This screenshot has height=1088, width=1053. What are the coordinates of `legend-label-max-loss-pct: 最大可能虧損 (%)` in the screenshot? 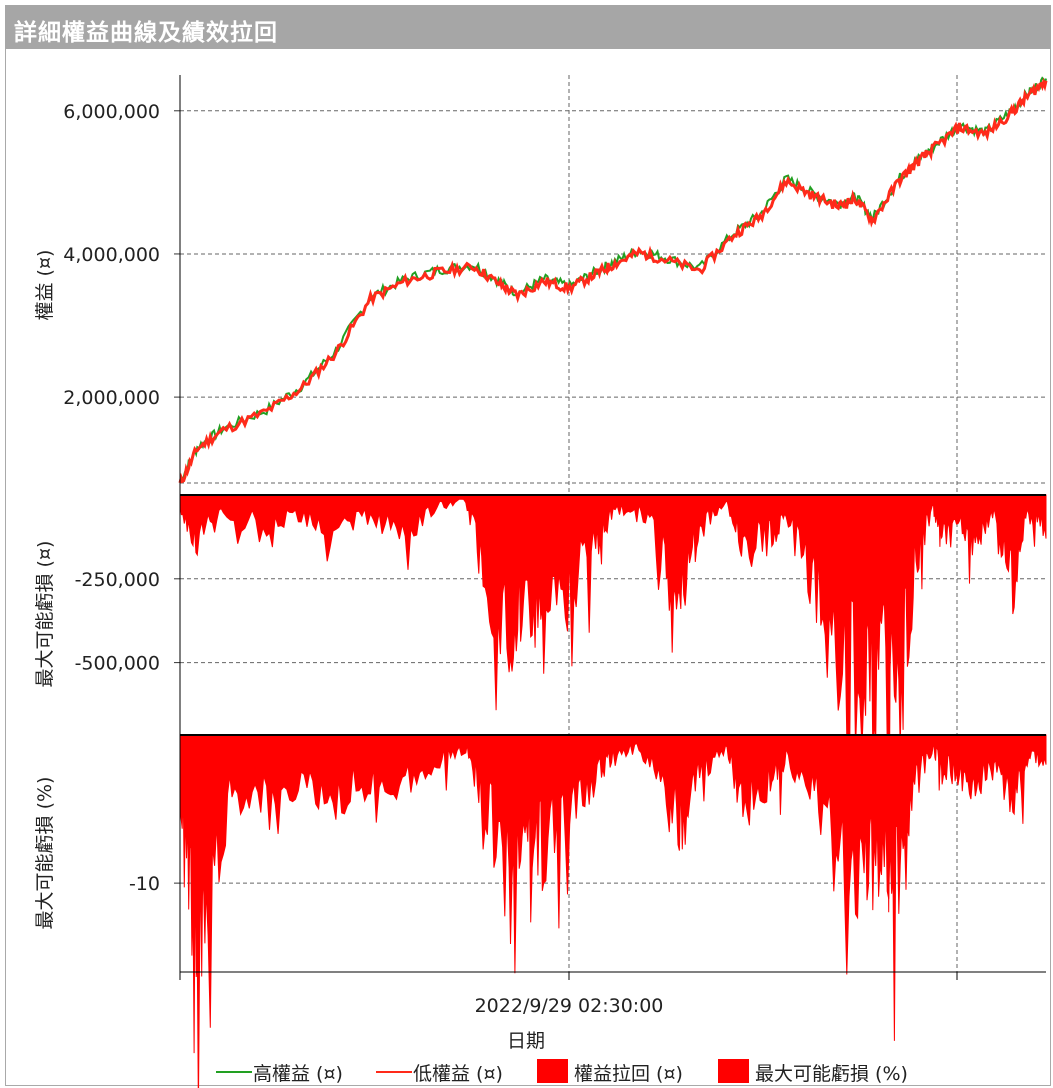 It's located at (831, 1074).